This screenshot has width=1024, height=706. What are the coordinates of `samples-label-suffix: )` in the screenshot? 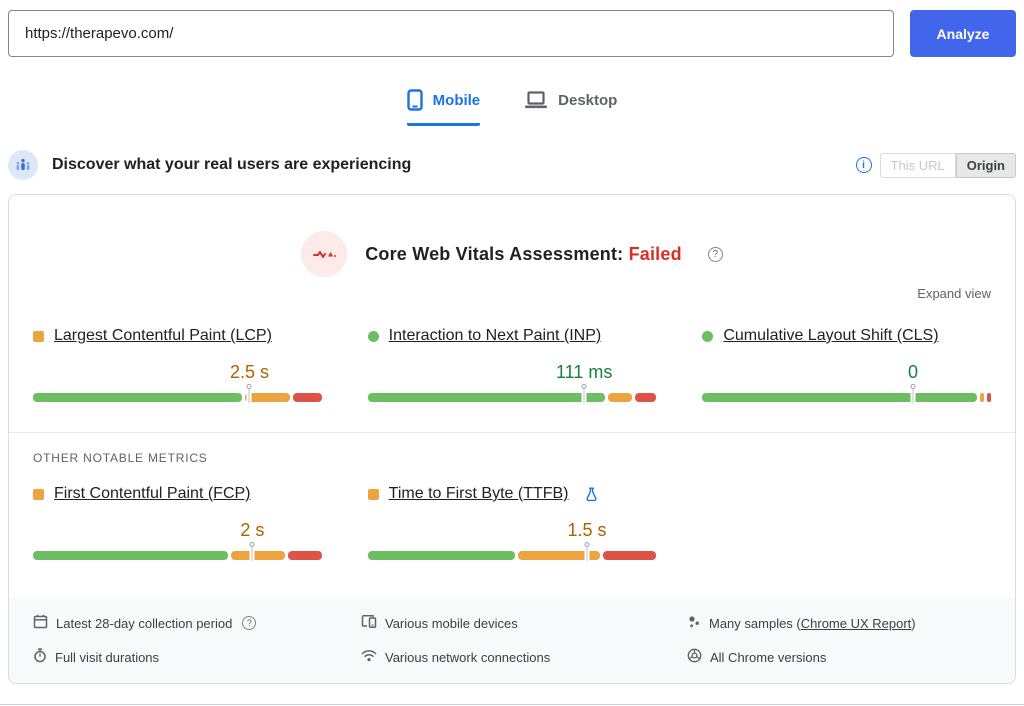 It's located at (913, 623).